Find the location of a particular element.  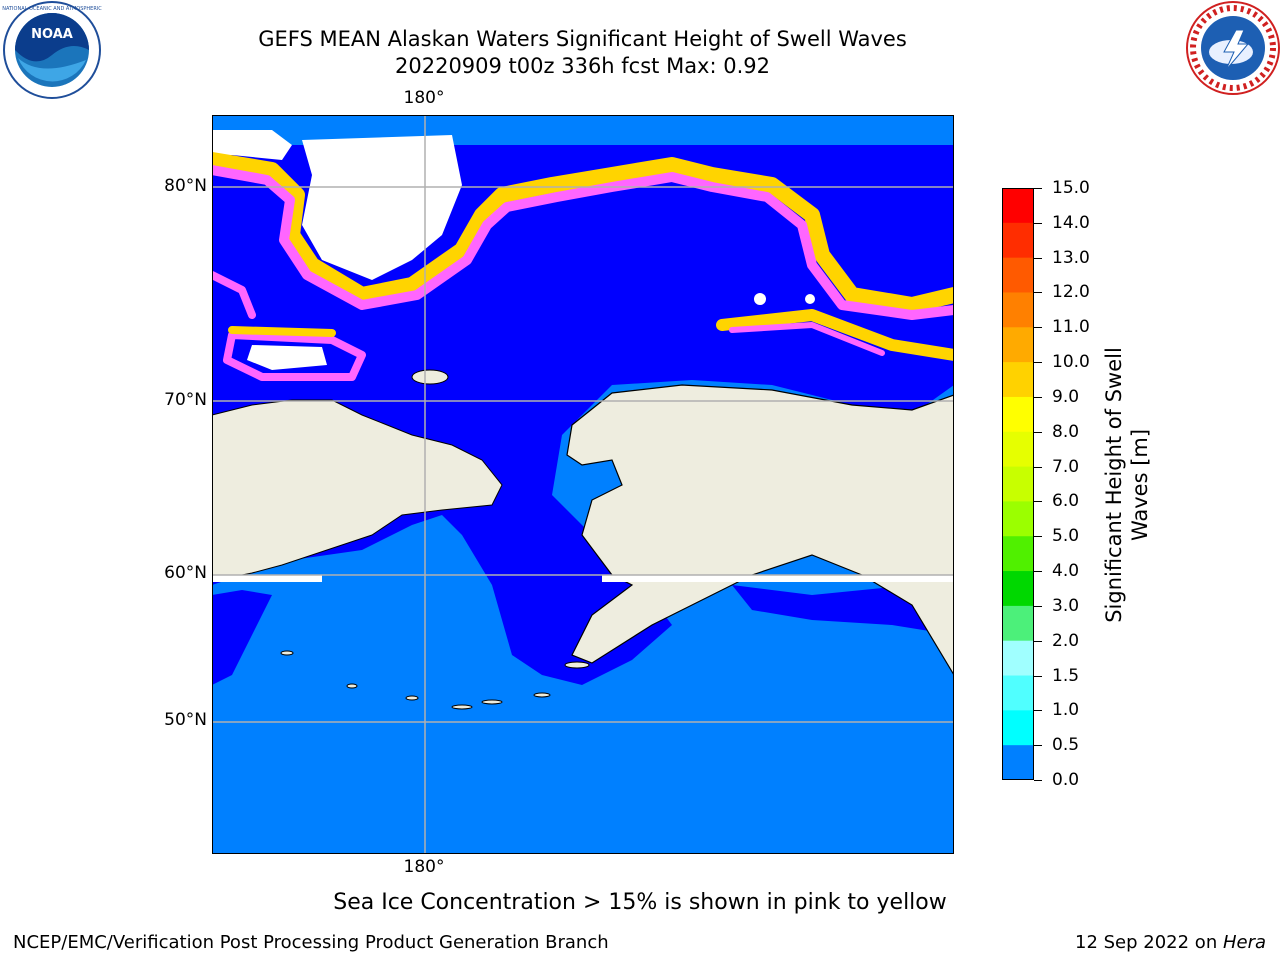

svg-text: NOAA is located at coordinates (52, 34).